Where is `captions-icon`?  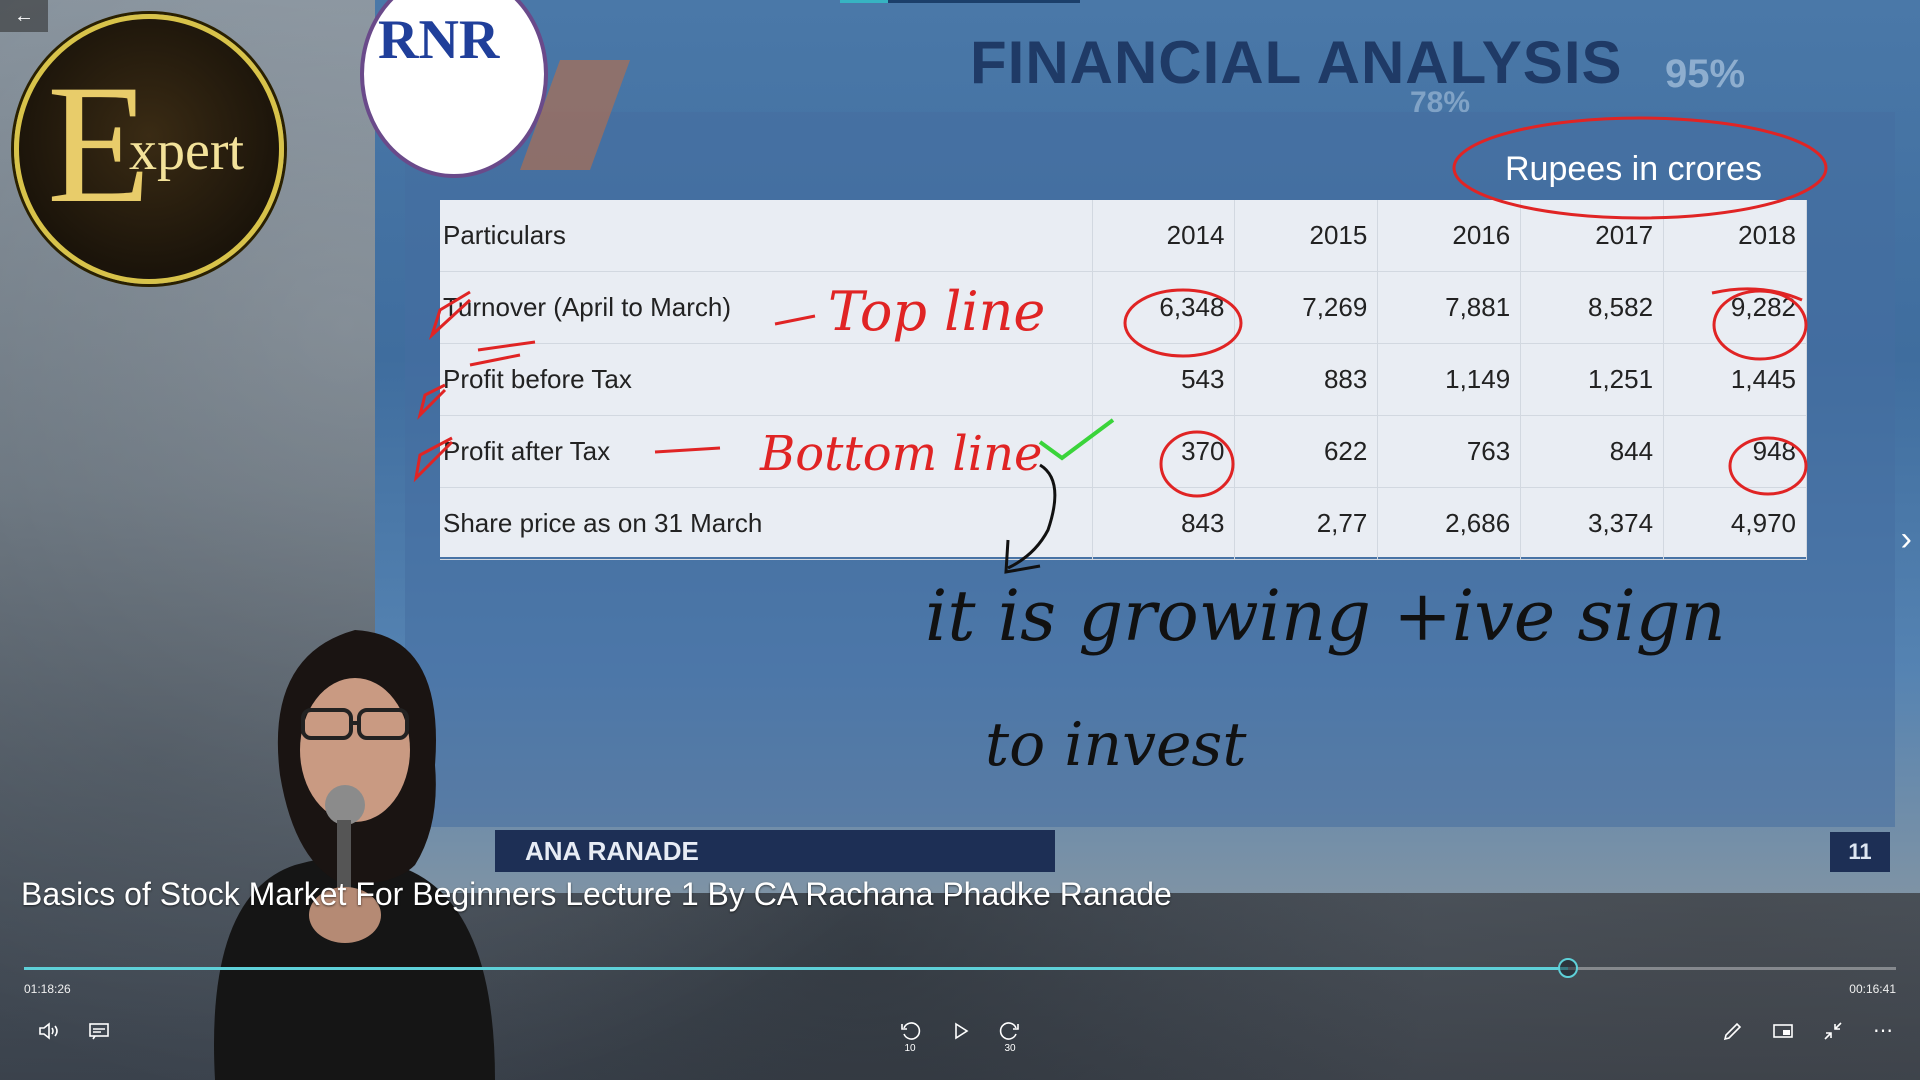 captions-icon is located at coordinates (99, 1031).